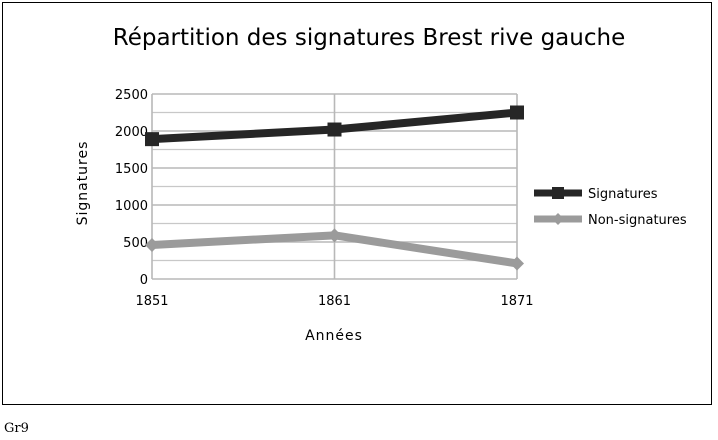 The width and height of the screenshot is (718, 440). Describe the element at coordinates (623, 194) in the screenshot. I see `legend-signatures-label: Signatures` at that location.